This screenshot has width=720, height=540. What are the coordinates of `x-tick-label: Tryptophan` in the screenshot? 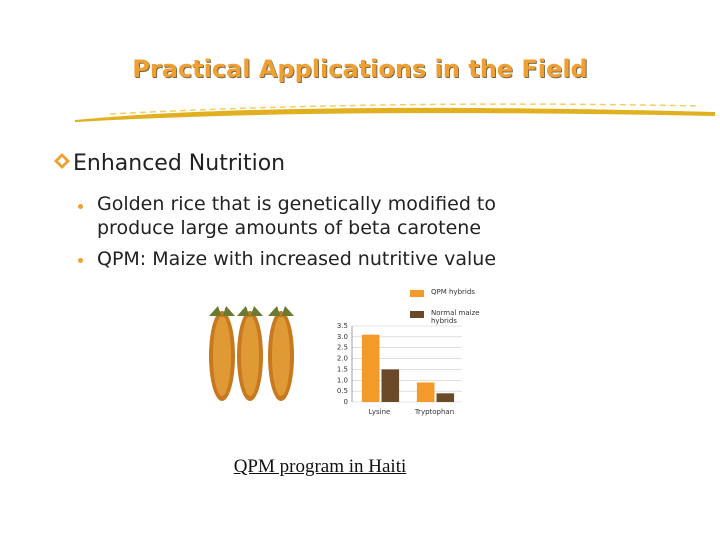 It's located at (434, 412).